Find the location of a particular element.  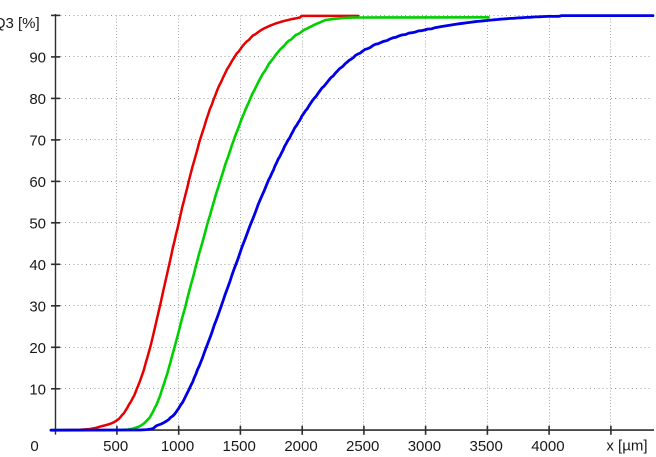

svg-text: 60 is located at coordinates (37, 182).